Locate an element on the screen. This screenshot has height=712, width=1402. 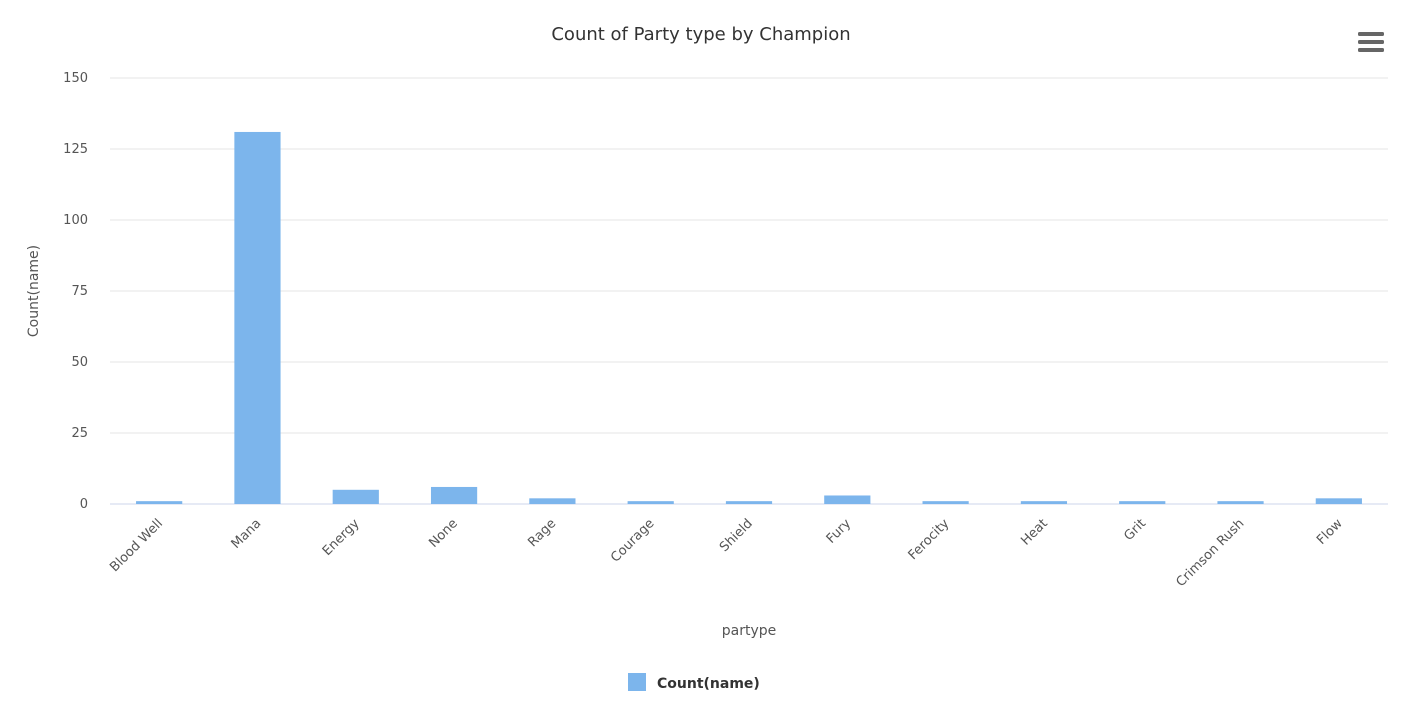
x-tick-label: Grit is located at coordinates (1135, 530).